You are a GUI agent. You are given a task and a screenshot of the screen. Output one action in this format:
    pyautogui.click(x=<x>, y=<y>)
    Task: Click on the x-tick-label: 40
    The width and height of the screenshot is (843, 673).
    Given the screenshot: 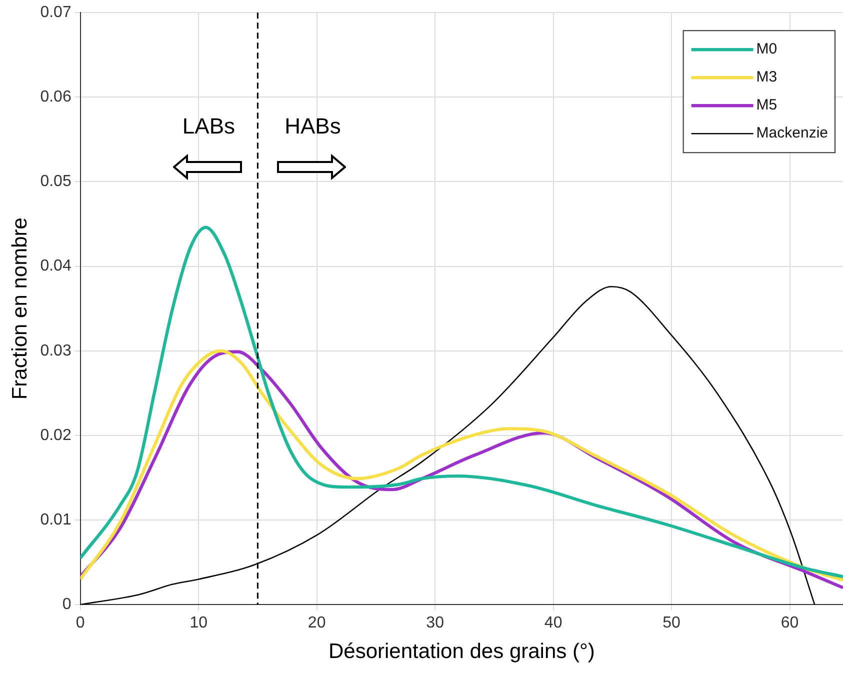 What is the action you would take?
    pyautogui.click(x=553, y=623)
    